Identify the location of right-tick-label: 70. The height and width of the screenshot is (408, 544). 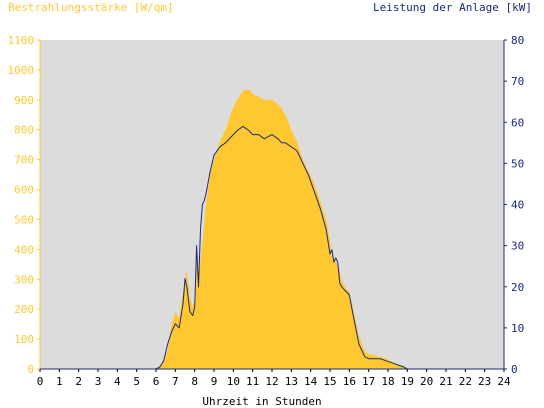
(517, 81).